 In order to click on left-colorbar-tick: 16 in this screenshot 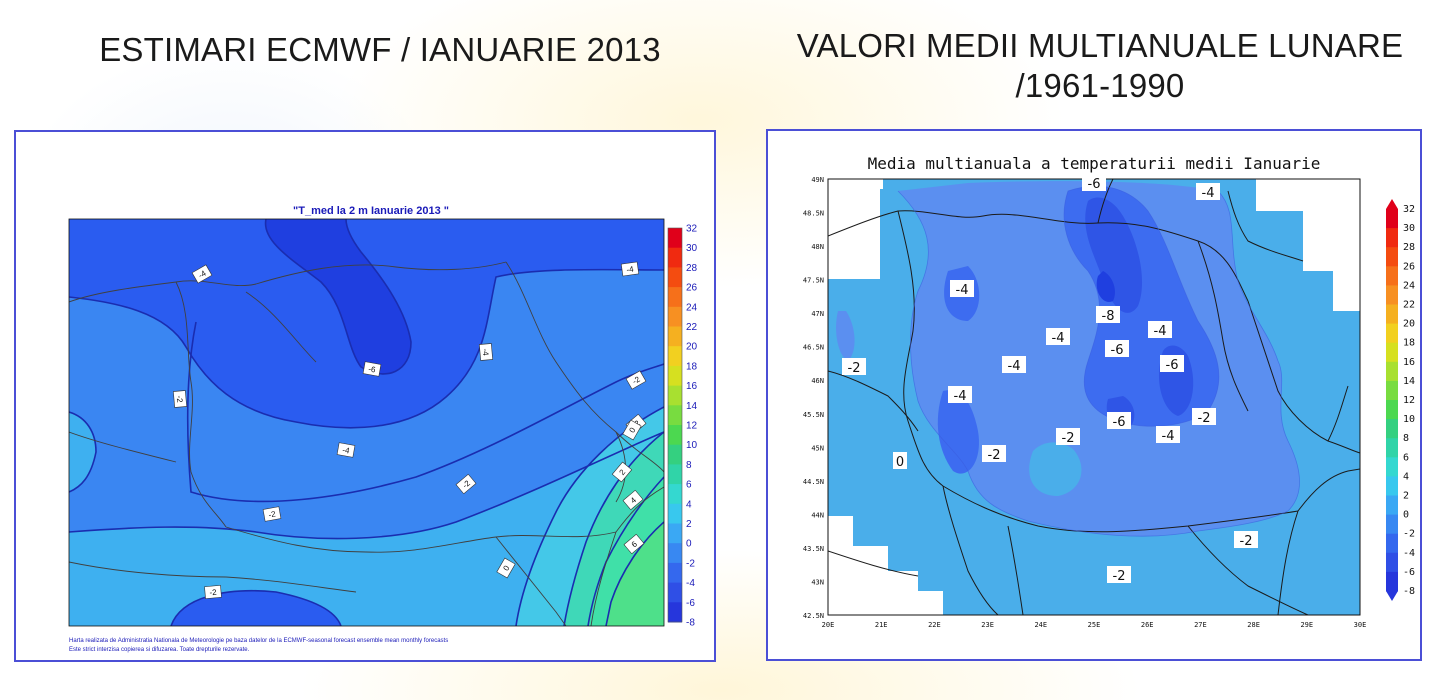, I will do `click(692, 386)`.